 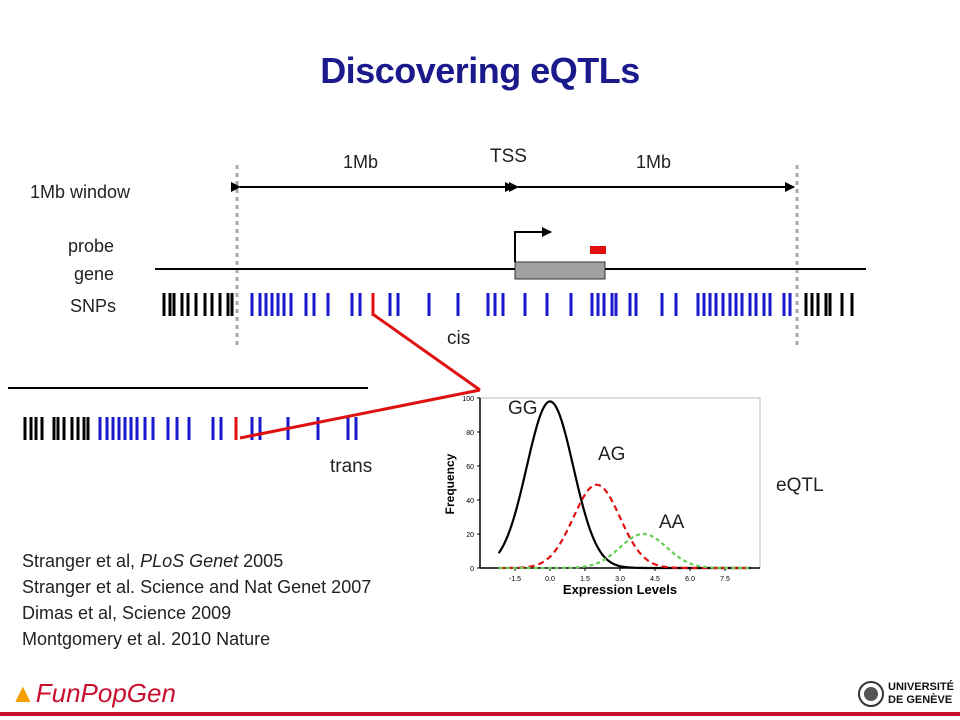 What do you see at coordinates (612, 454) in the screenshot?
I see `ag-label: AG` at bounding box center [612, 454].